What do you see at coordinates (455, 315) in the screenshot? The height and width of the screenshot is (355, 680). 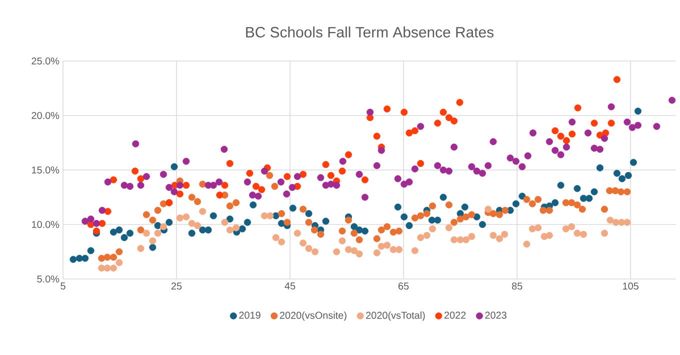 I see `legend-label: 2022` at bounding box center [455, 315].